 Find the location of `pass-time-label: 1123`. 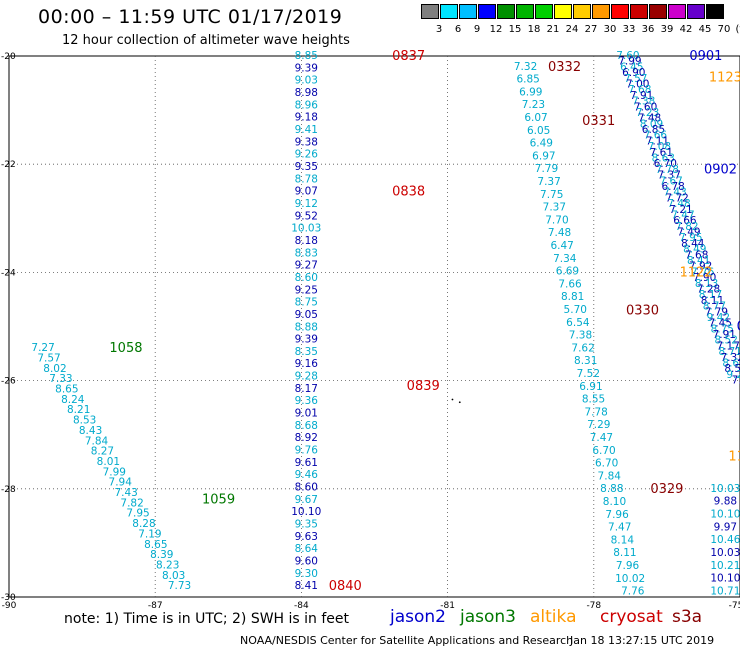

pass-time-label: 1123 is located at coordinates (724, 78).